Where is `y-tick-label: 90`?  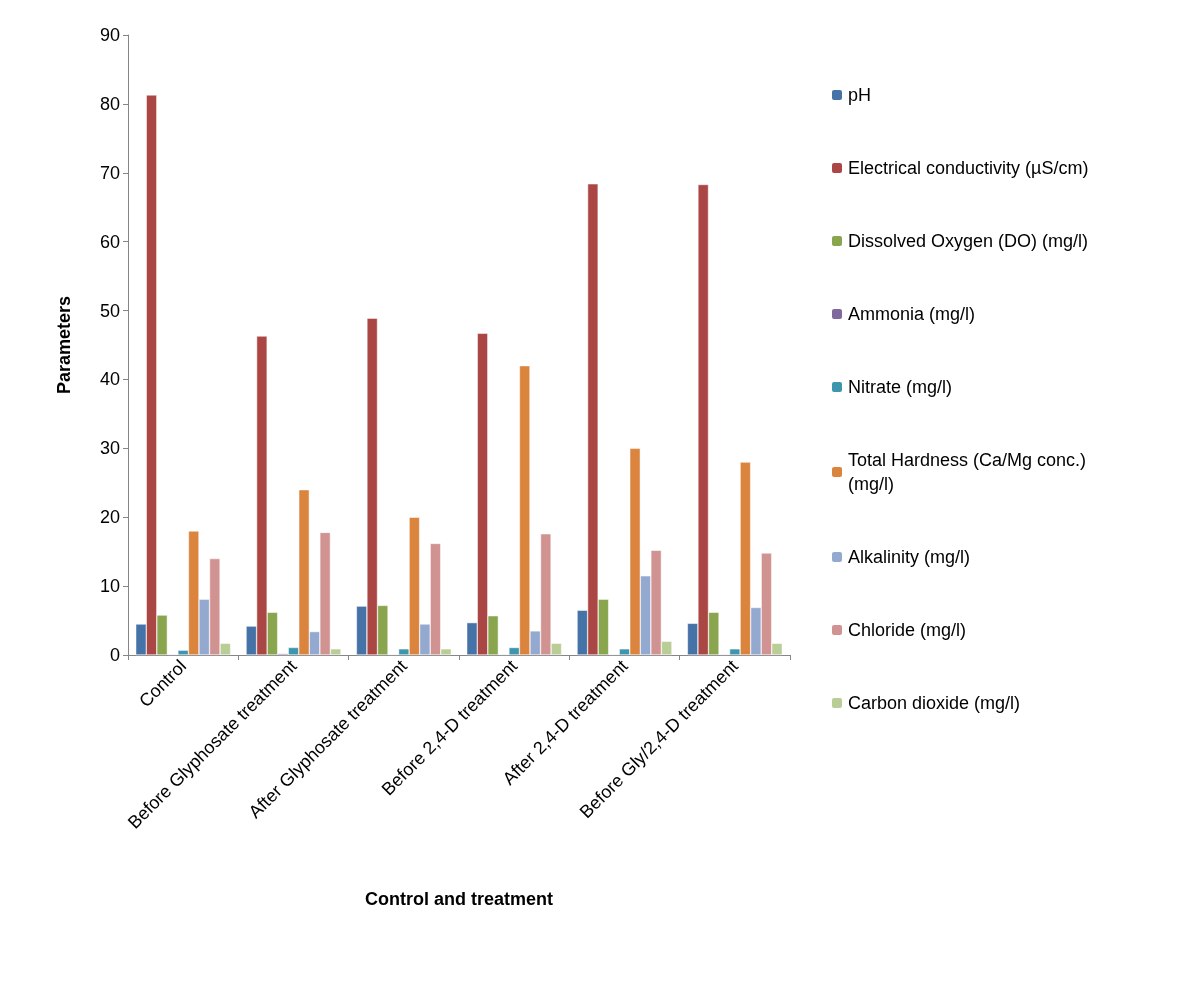 y-tick-label: 90 is located at coordinates (109, 35).